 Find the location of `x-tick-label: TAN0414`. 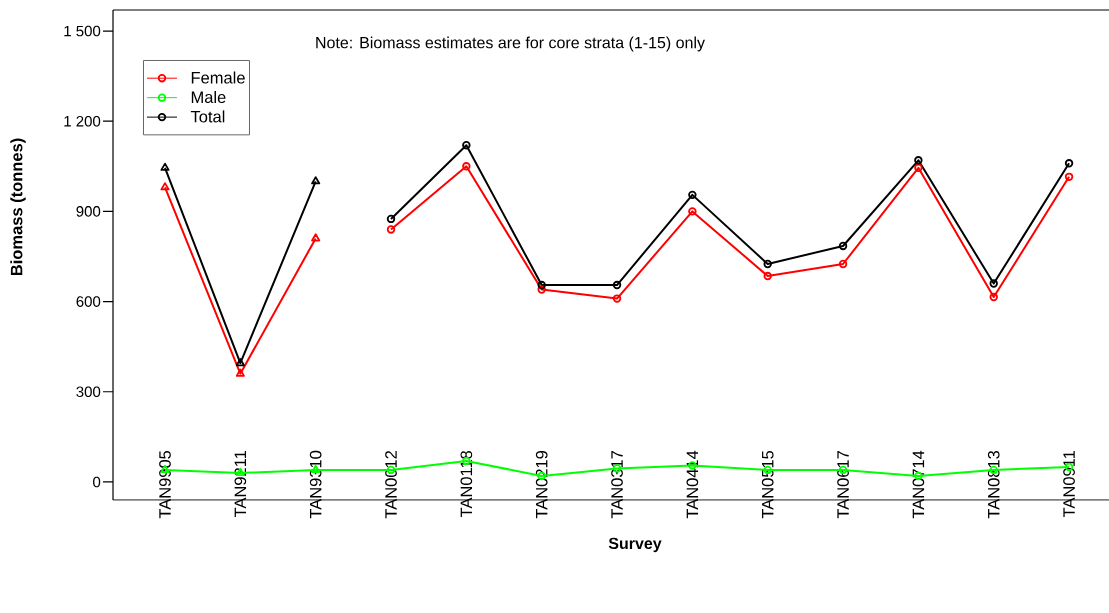

x-tick-label: TAN0414 is located at coordinates (692, 484).